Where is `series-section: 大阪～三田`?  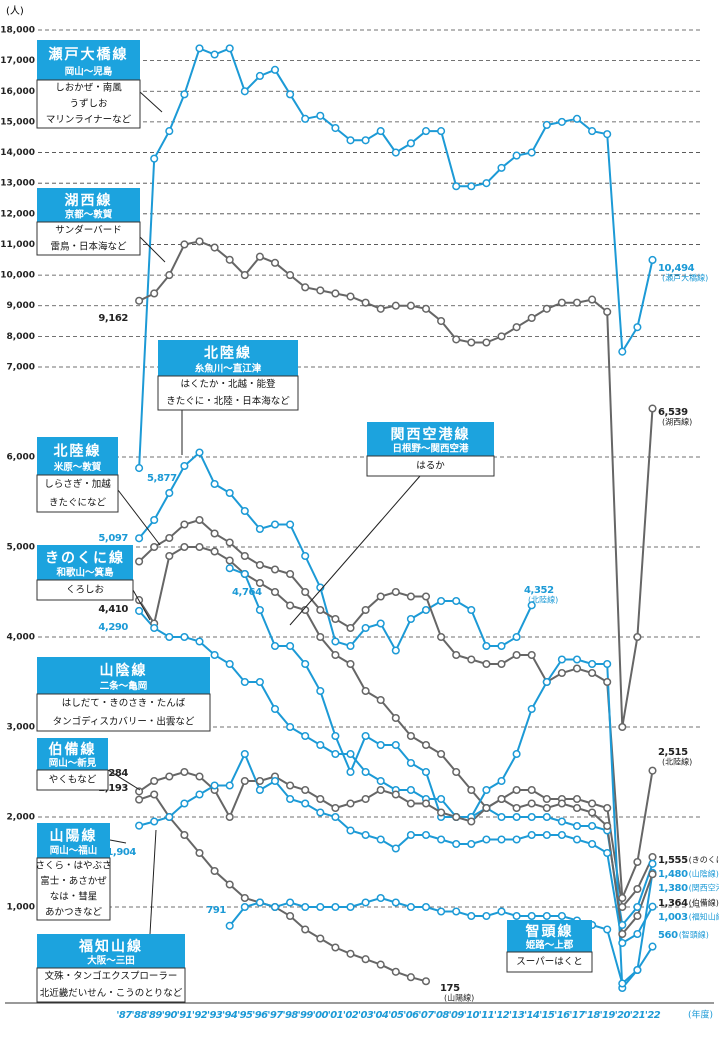 series-section: 大阪～三田 is located at coordinates (111, 961).